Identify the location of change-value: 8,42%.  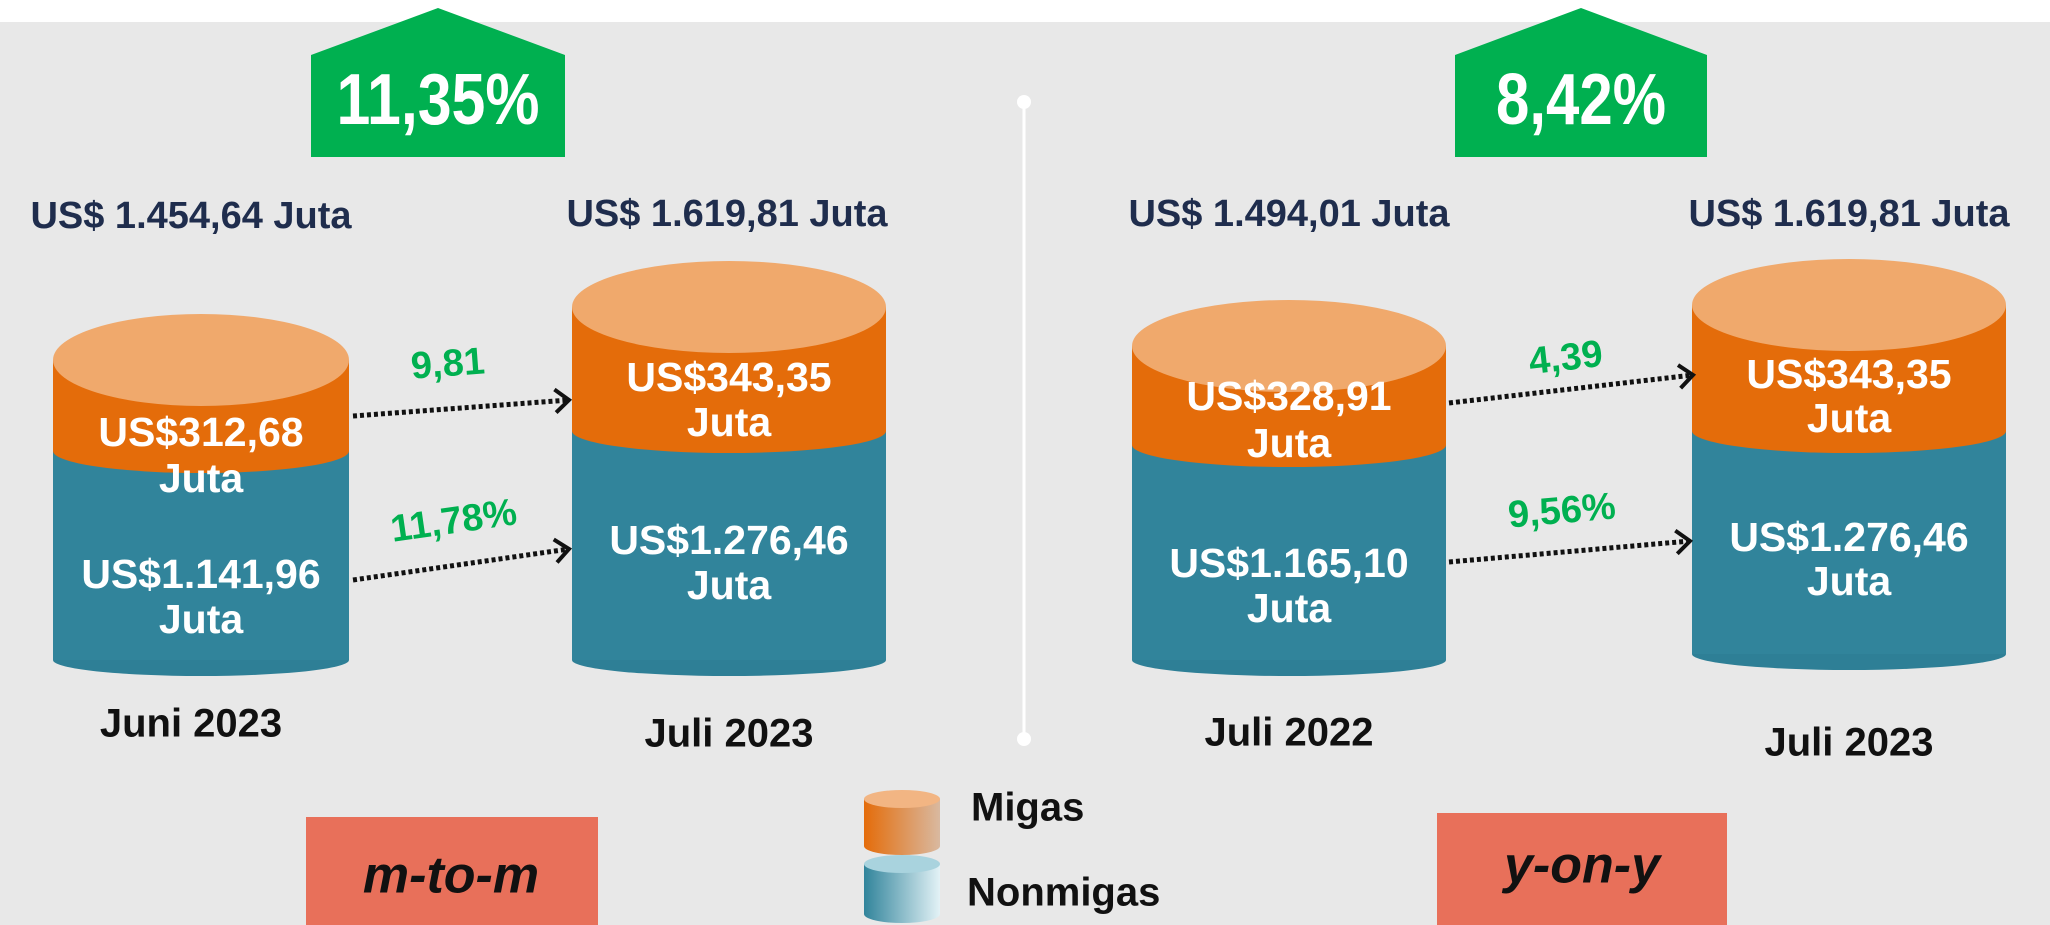
(1581, 100).